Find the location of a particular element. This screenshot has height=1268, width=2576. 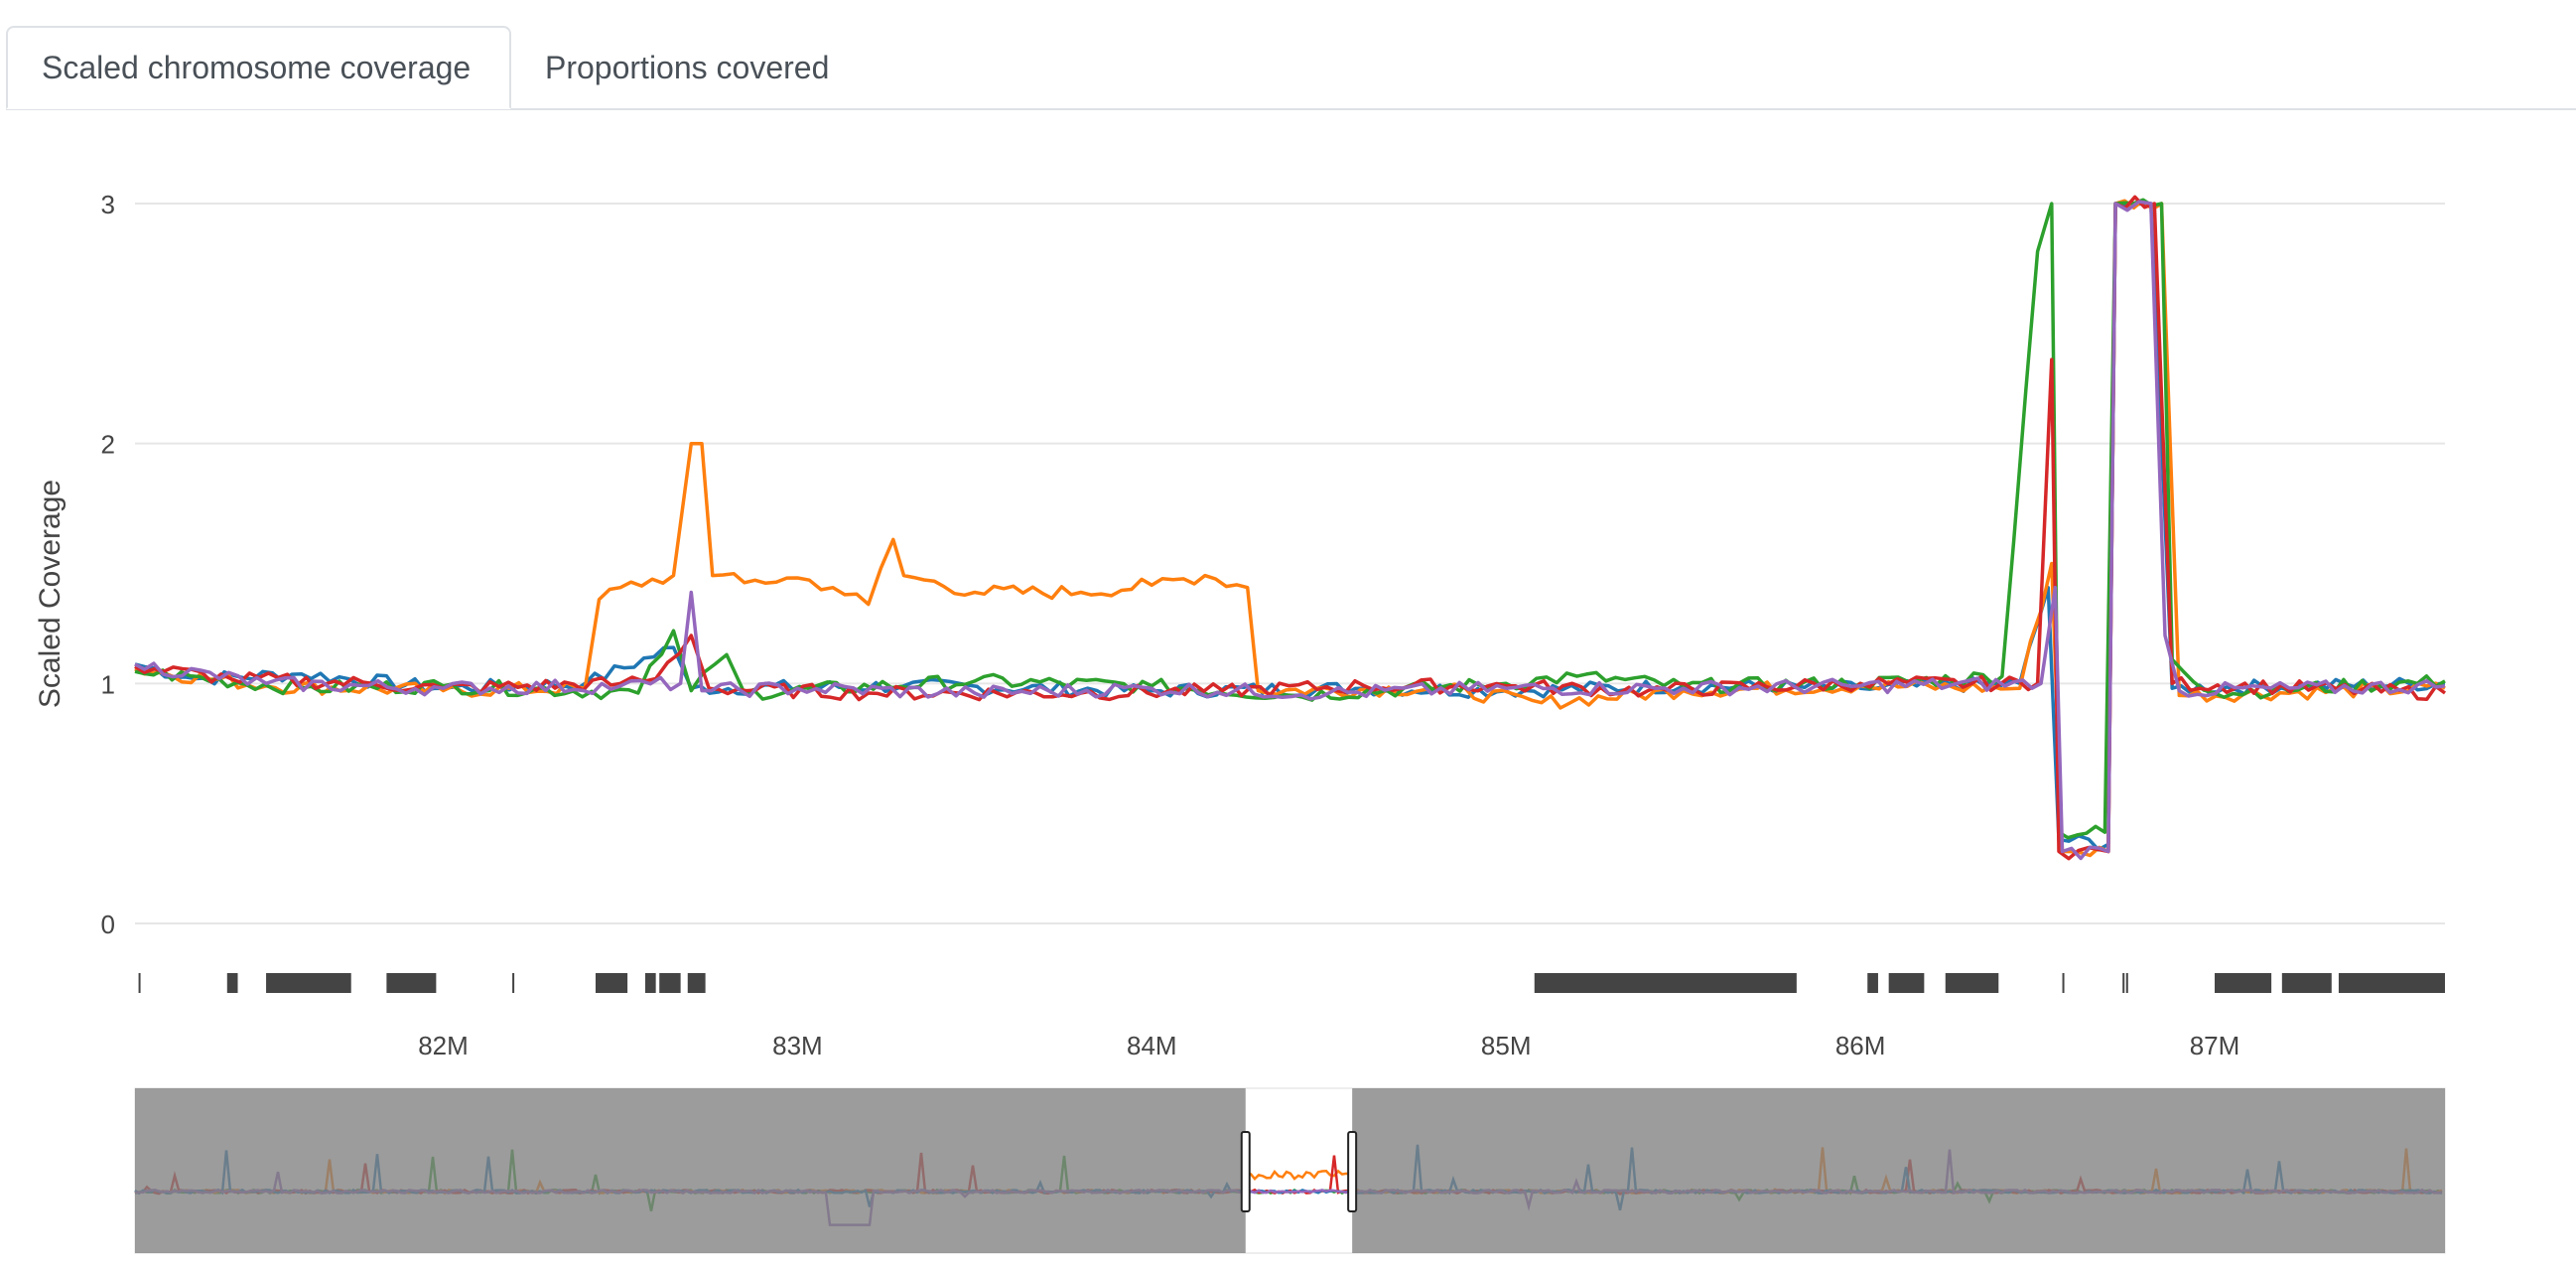

y-tick-label: 3 is located at coordinates (108, 204).